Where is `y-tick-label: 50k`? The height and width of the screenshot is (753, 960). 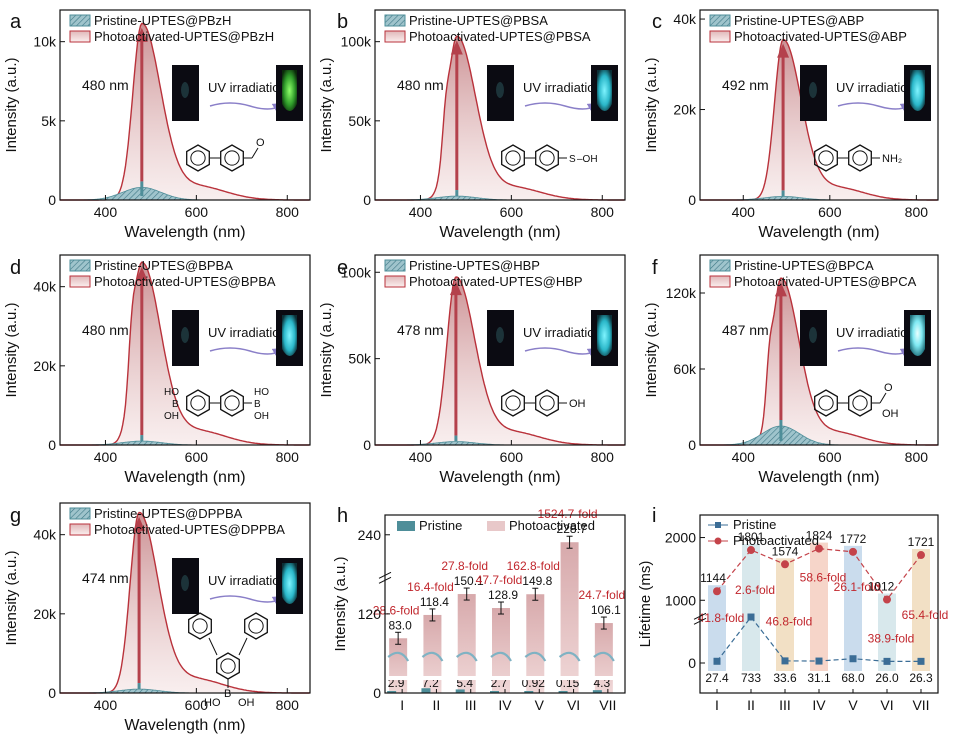 y-tick-label: 50k is located at coordinates (360, 359).